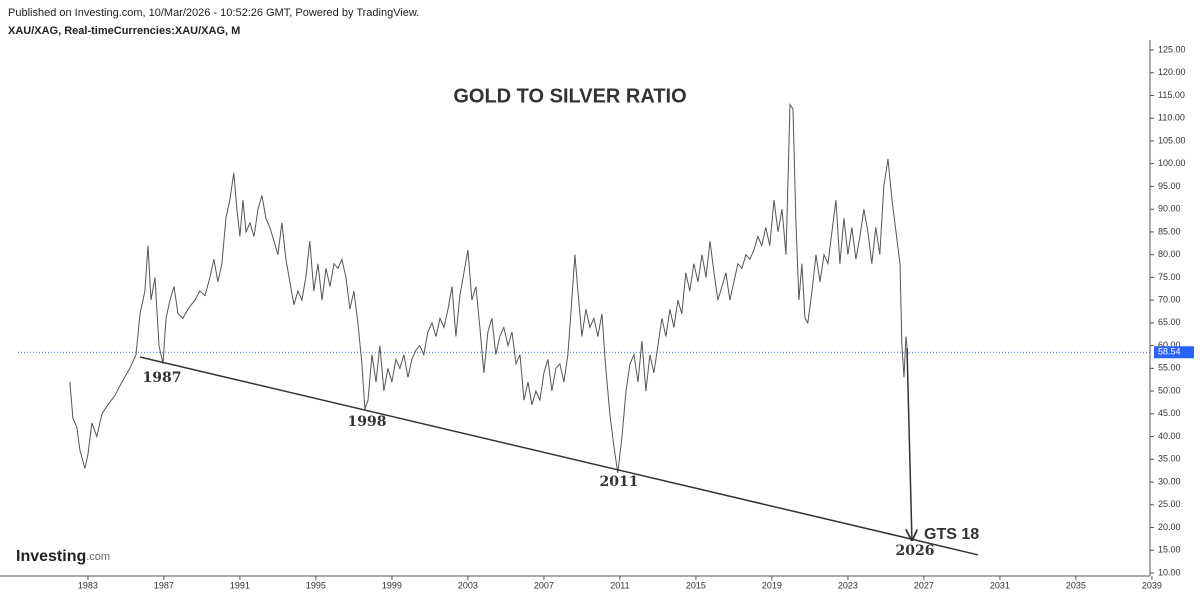  I want to click on chart-title: GOLD TO SILVER RATIO, so click(569, 96).